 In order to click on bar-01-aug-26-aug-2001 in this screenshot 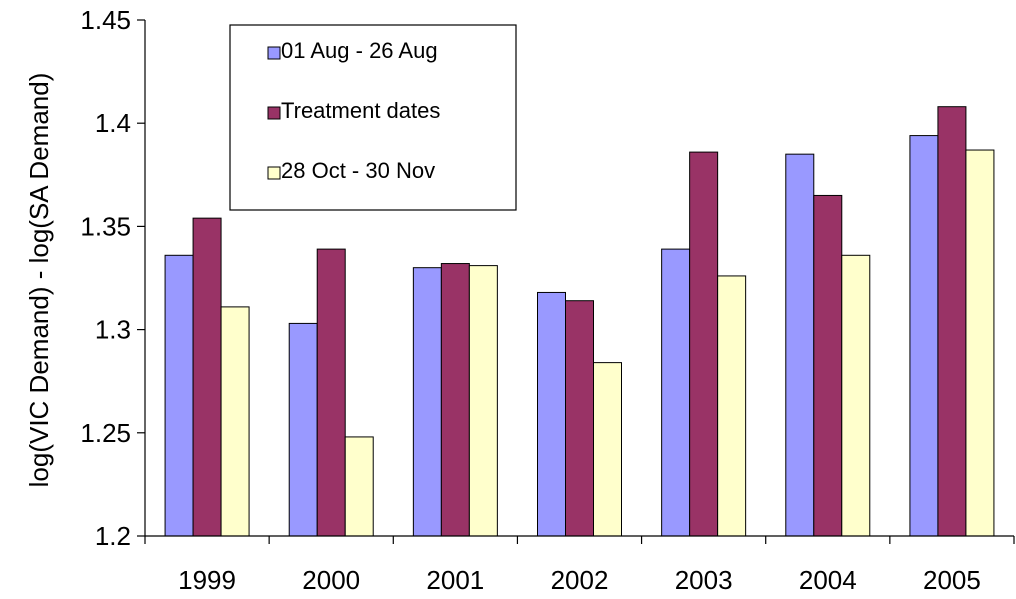, I will do `click(427, 402)`.